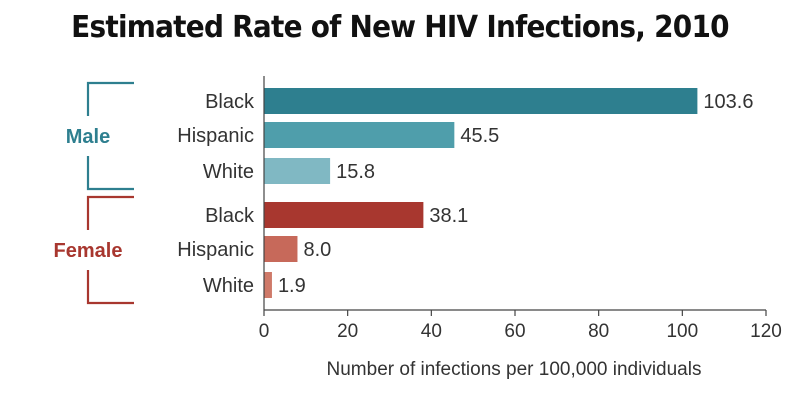  What do you see at coordinates (317, 250) in the screenshot?
I see `value-label-female-hispanic: 8.0` at bounding box center [317, 250].